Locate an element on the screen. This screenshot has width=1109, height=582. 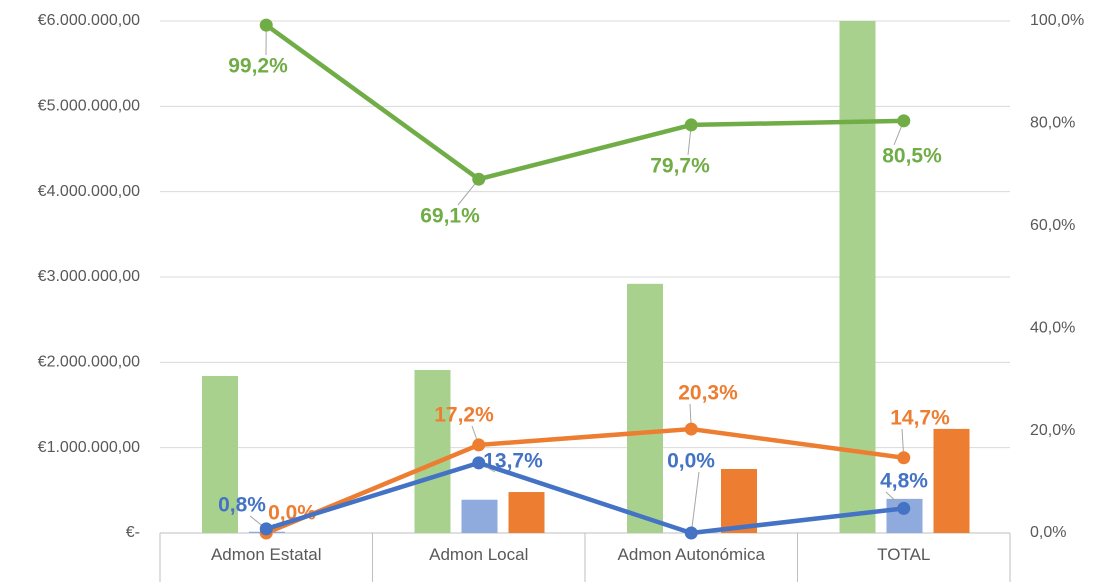
value-label: 69,1% is located at coordinates (450, 216).